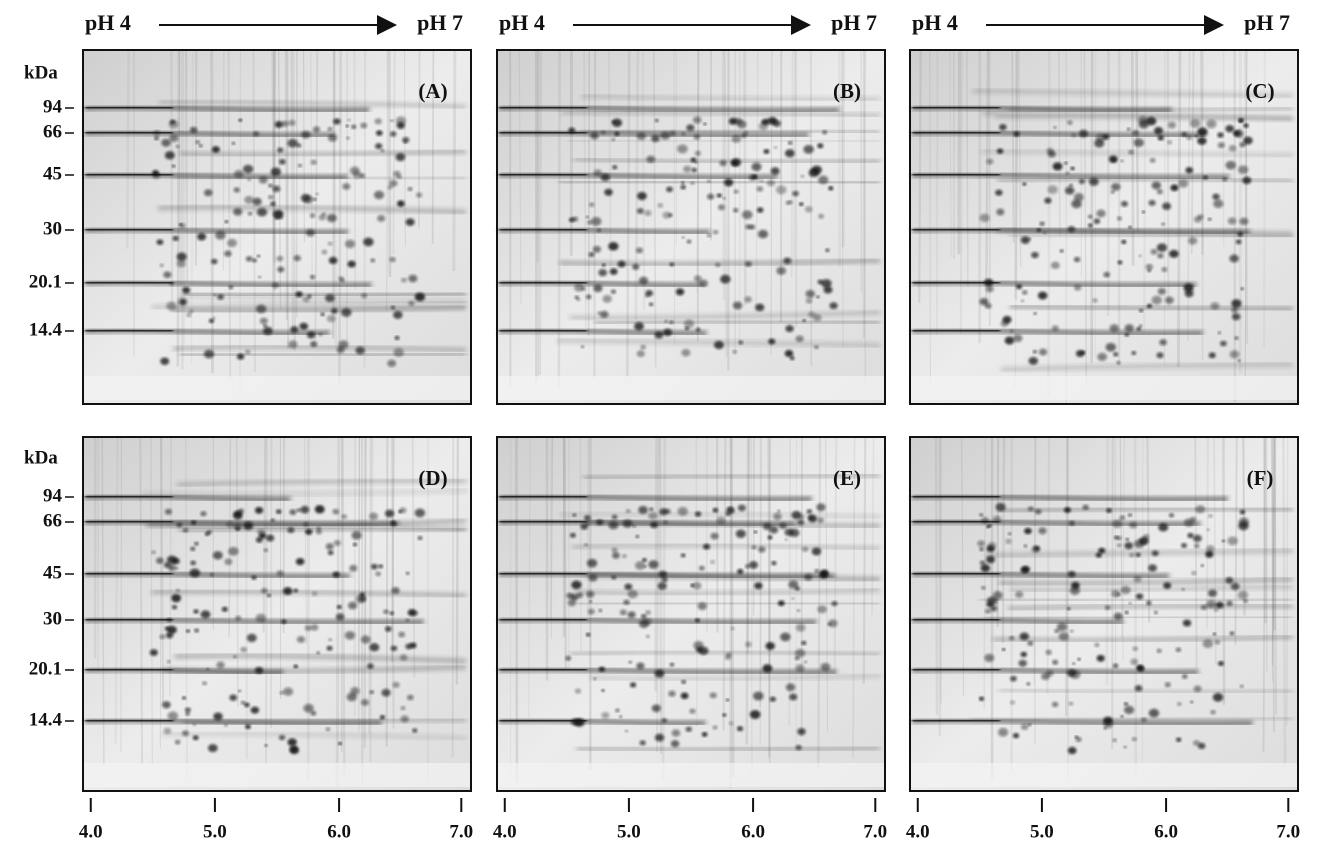 The height and width of the screenshot is (853, 1320). What do you see at coordinates (461, 831) in the screenshot?
I see `x-tick-label: 7.0` at bounding box center [461, 831].